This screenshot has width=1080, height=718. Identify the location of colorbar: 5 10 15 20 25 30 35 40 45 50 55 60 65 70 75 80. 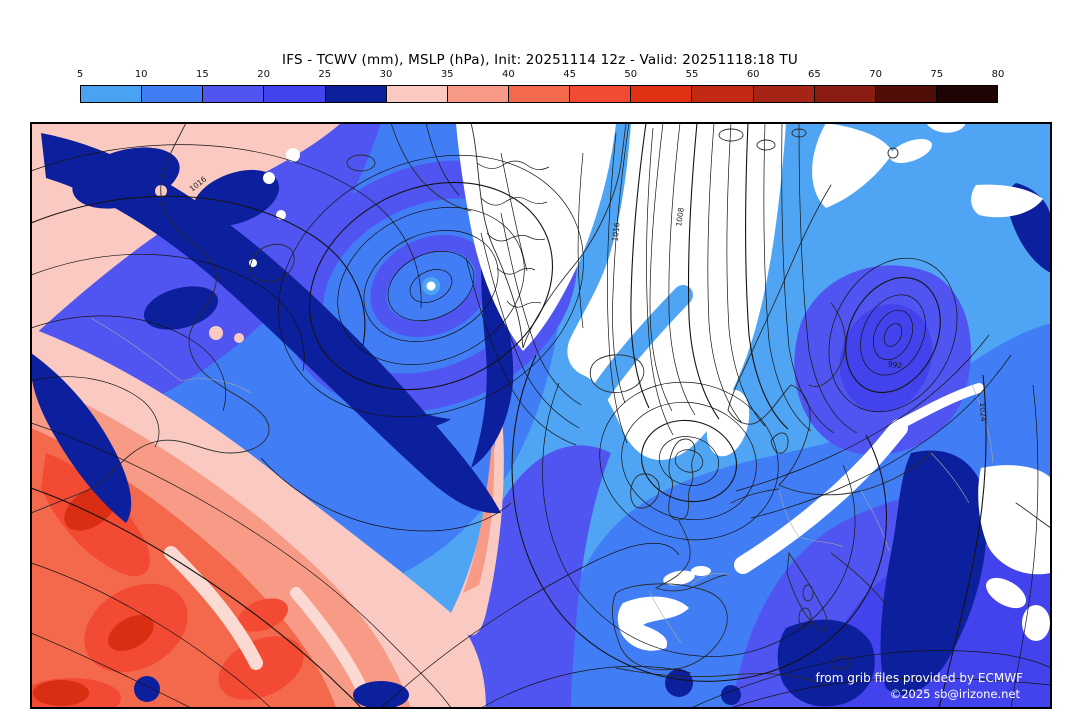
(540, 86).